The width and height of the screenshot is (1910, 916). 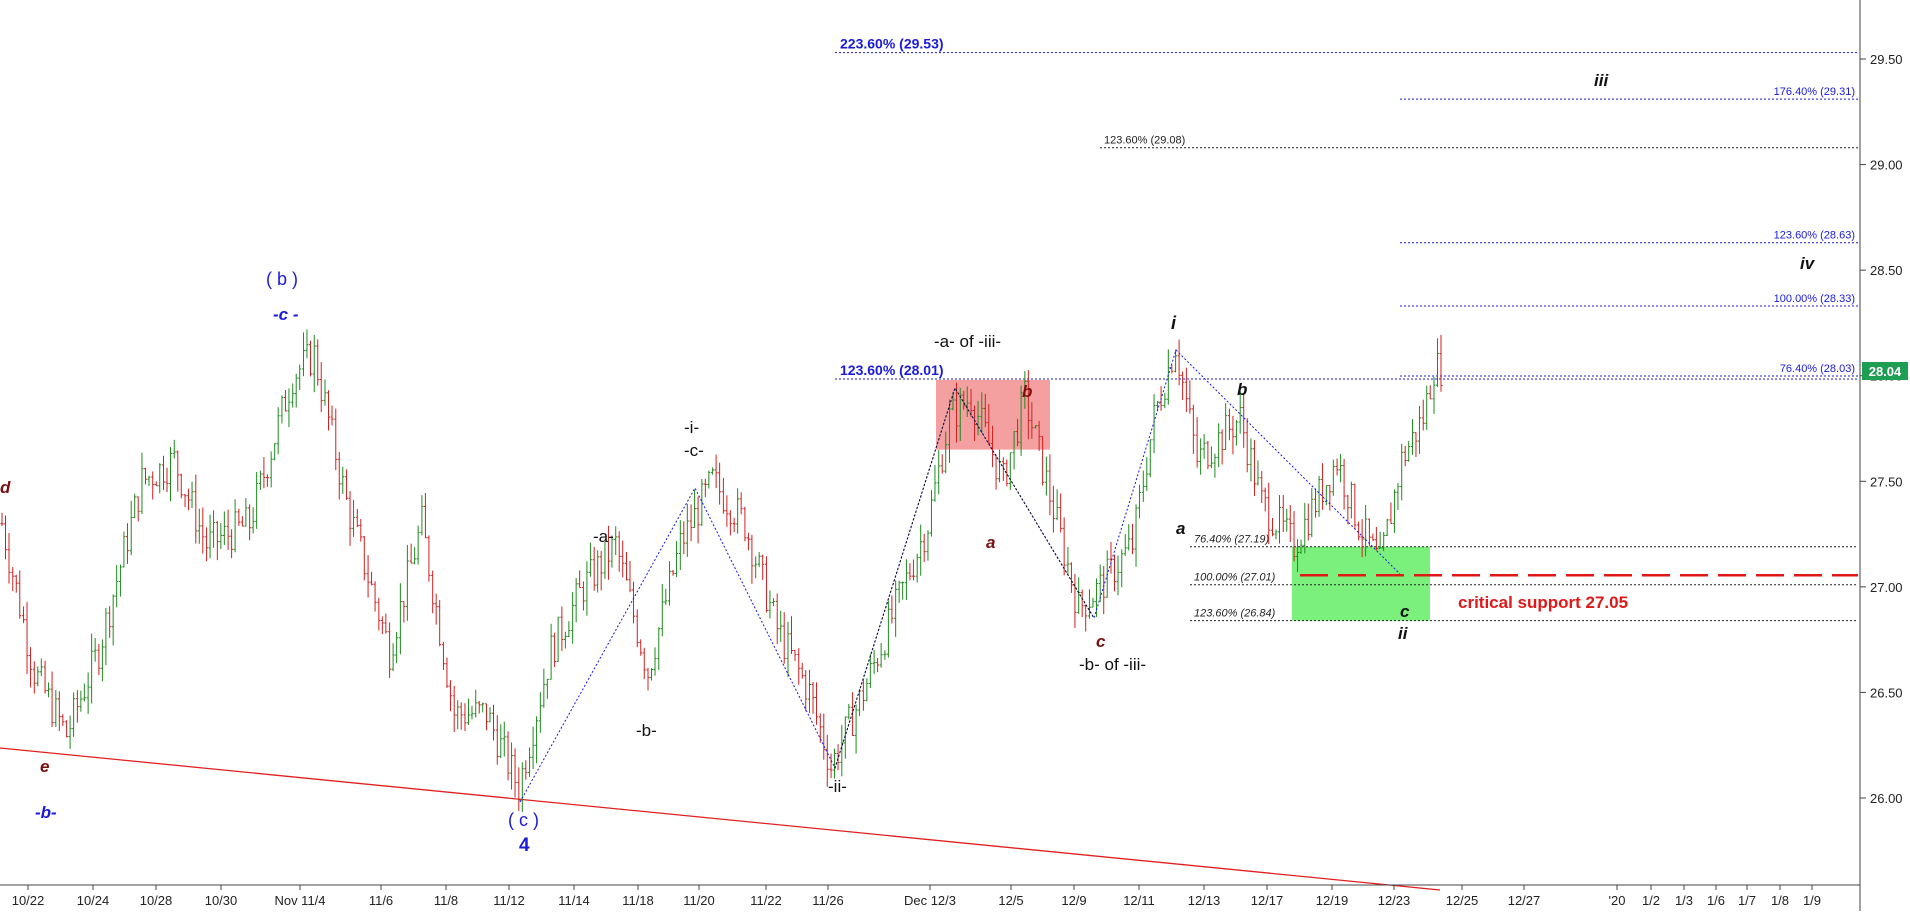 I want to click on last-price-tag-bg, so click(x=1885, y=371).